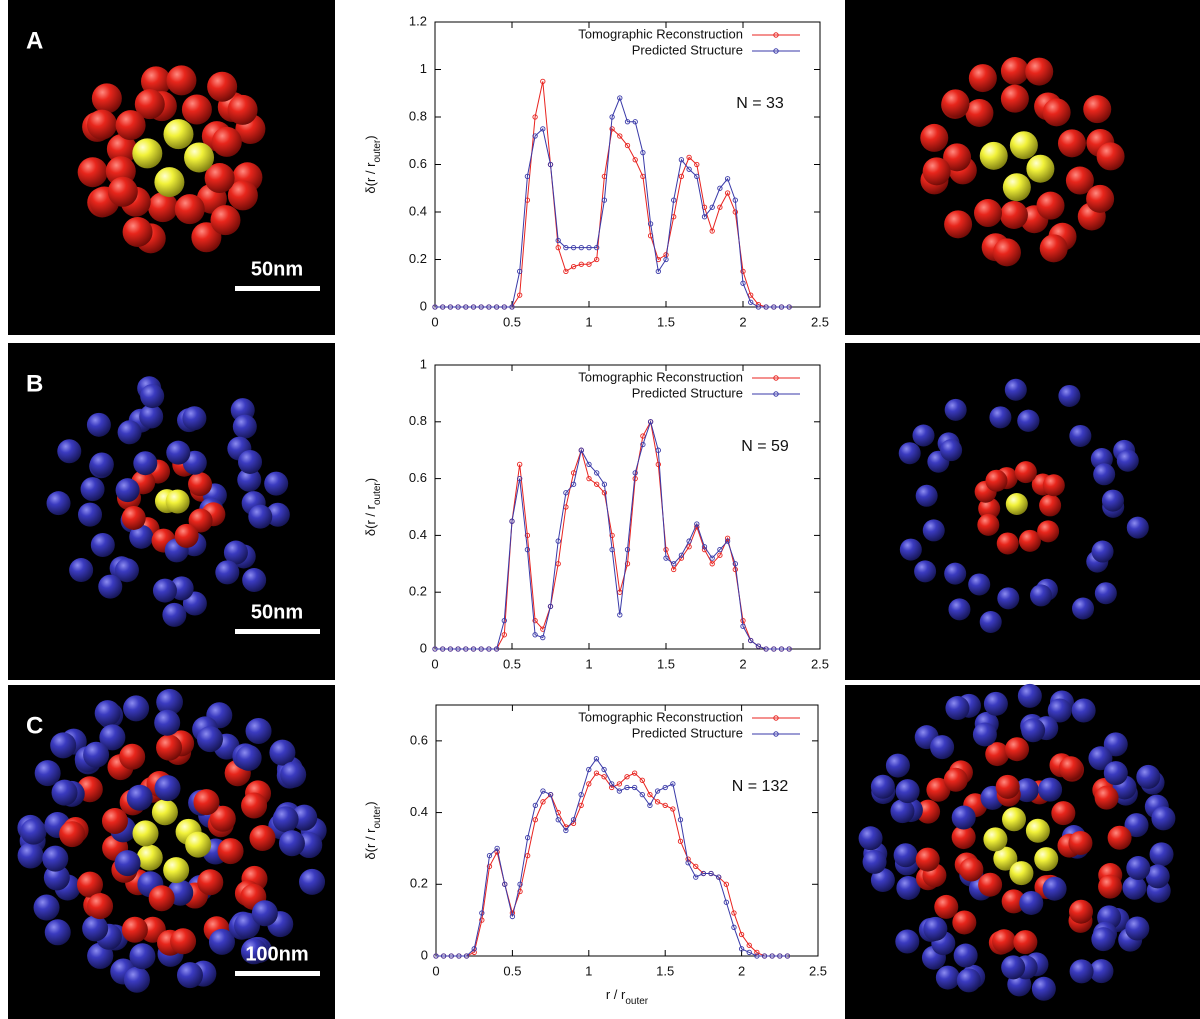 The image size is (1200, 1019). Describe the element at coordinates (419, 739) in the screenshot. I see `y-tick-label: 0.6` at that location.